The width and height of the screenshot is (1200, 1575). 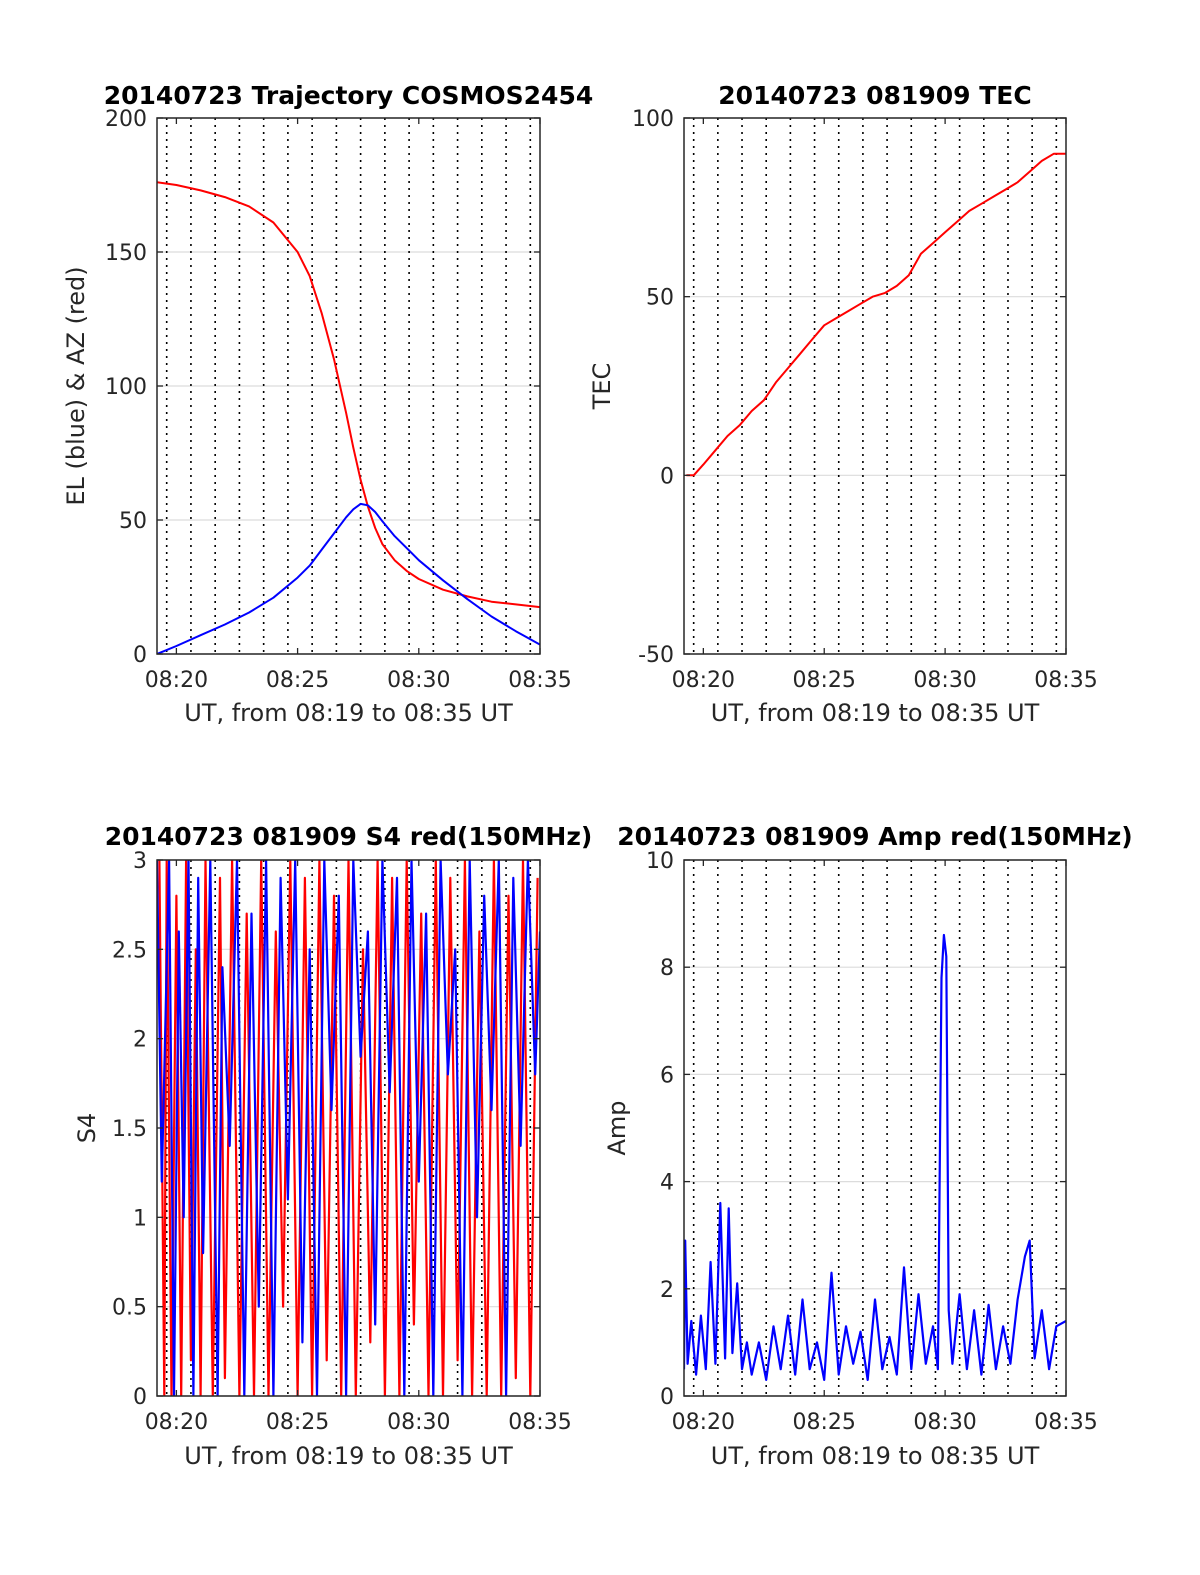 What do you see at coordinates (140, 1218) in the screenshot?
I see `y-tick-label: 1` at bounding box center [140, 1218].